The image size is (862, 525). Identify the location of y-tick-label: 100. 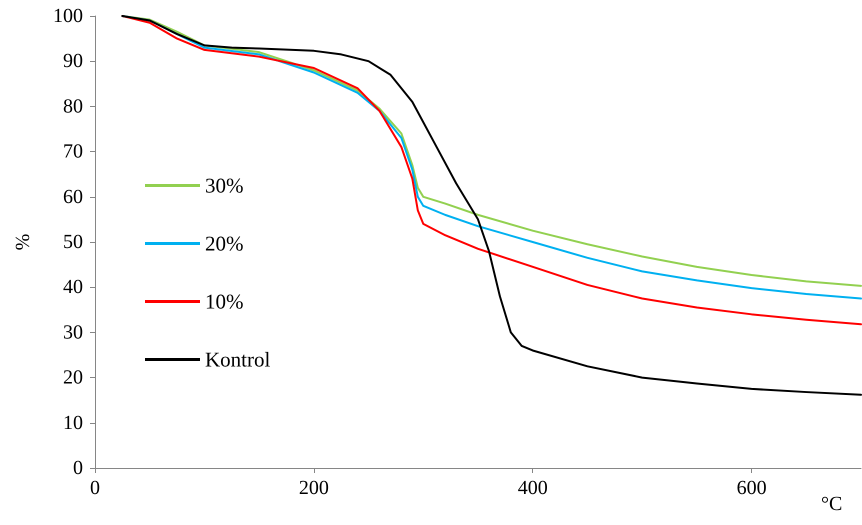
(68, 16).